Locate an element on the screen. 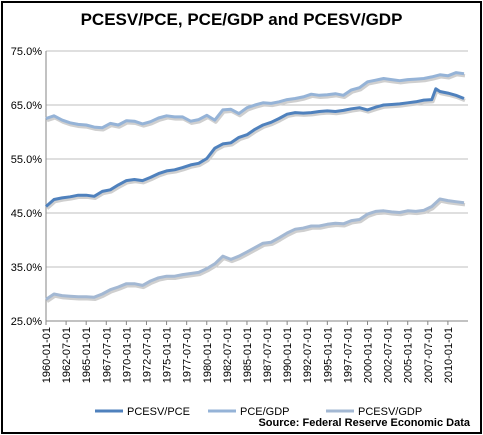  y-tick-label: 75.0% is located at coordinates (26, 52).